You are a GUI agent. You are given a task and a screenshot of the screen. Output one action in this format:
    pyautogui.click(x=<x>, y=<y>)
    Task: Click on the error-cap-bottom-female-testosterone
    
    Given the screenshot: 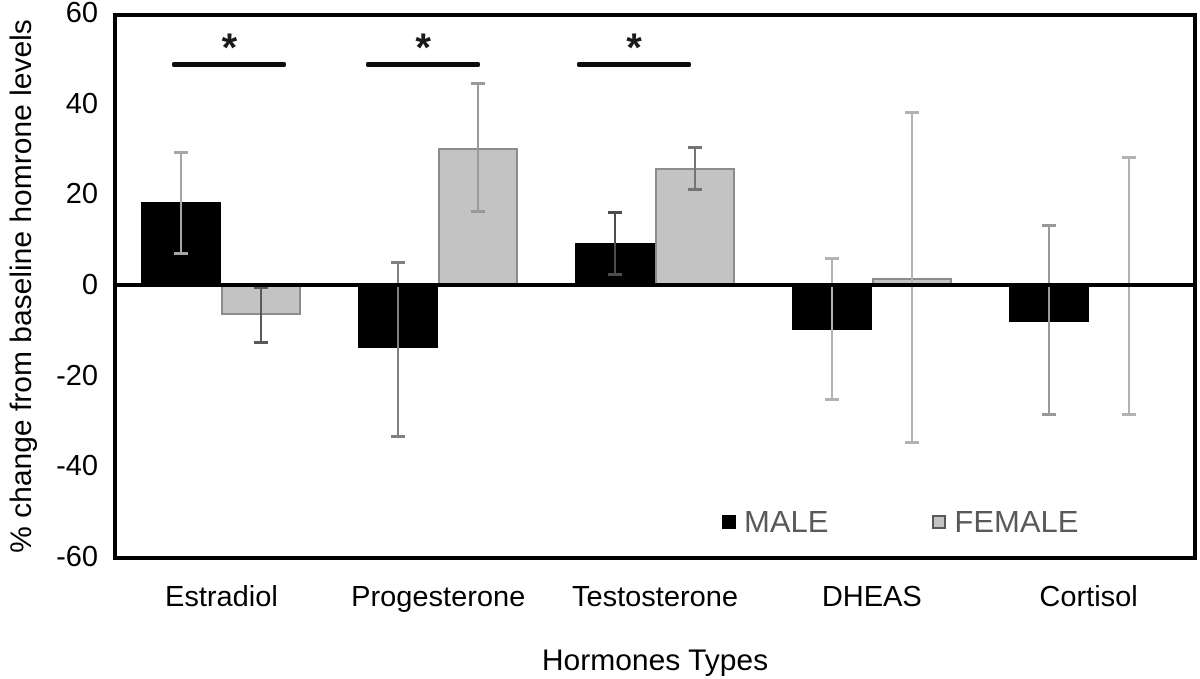 What is the action you would take?
    pyautogui.click(x=695, y=190)
    